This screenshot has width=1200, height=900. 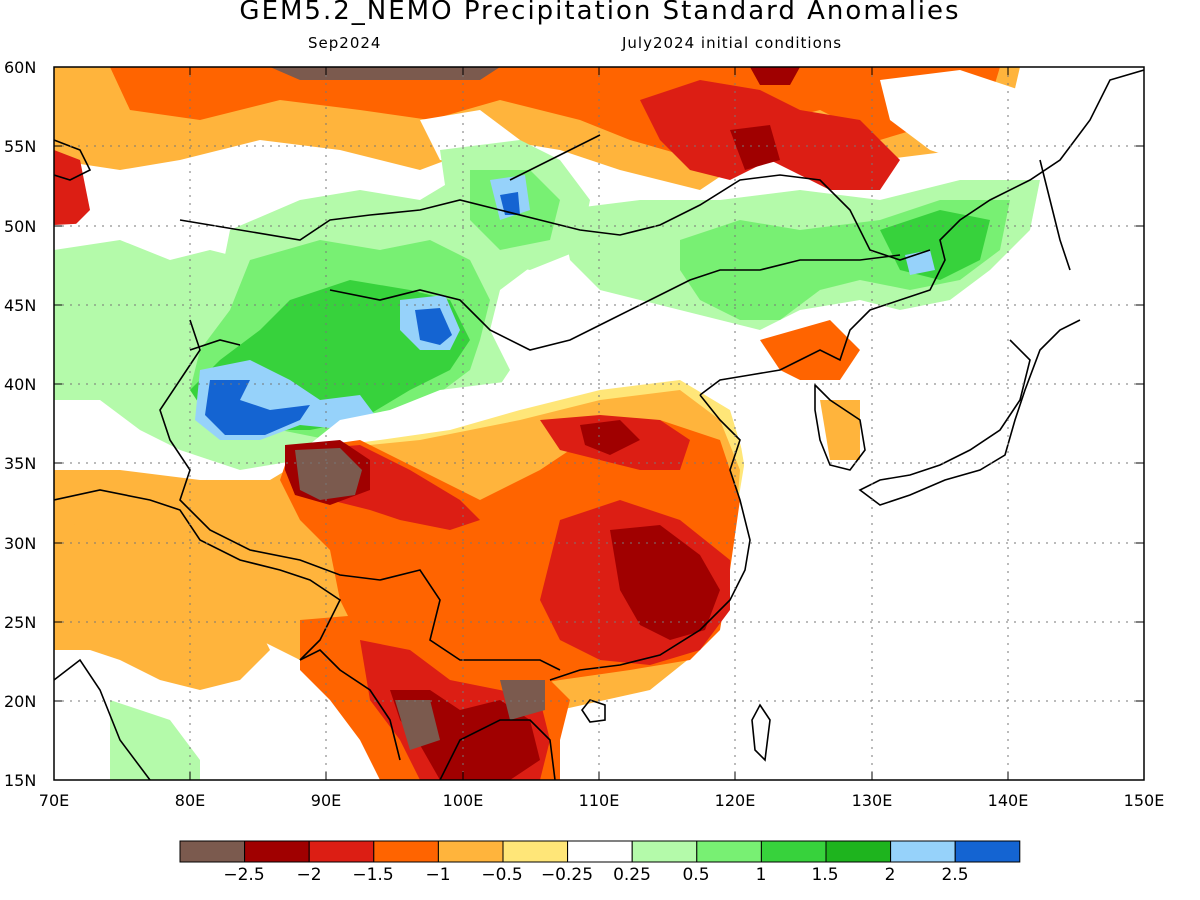 What do you see at coordinates (54, 800) in the screenshot?
I see `lon-label-70e: 70E` at bounding box center [54, 800].